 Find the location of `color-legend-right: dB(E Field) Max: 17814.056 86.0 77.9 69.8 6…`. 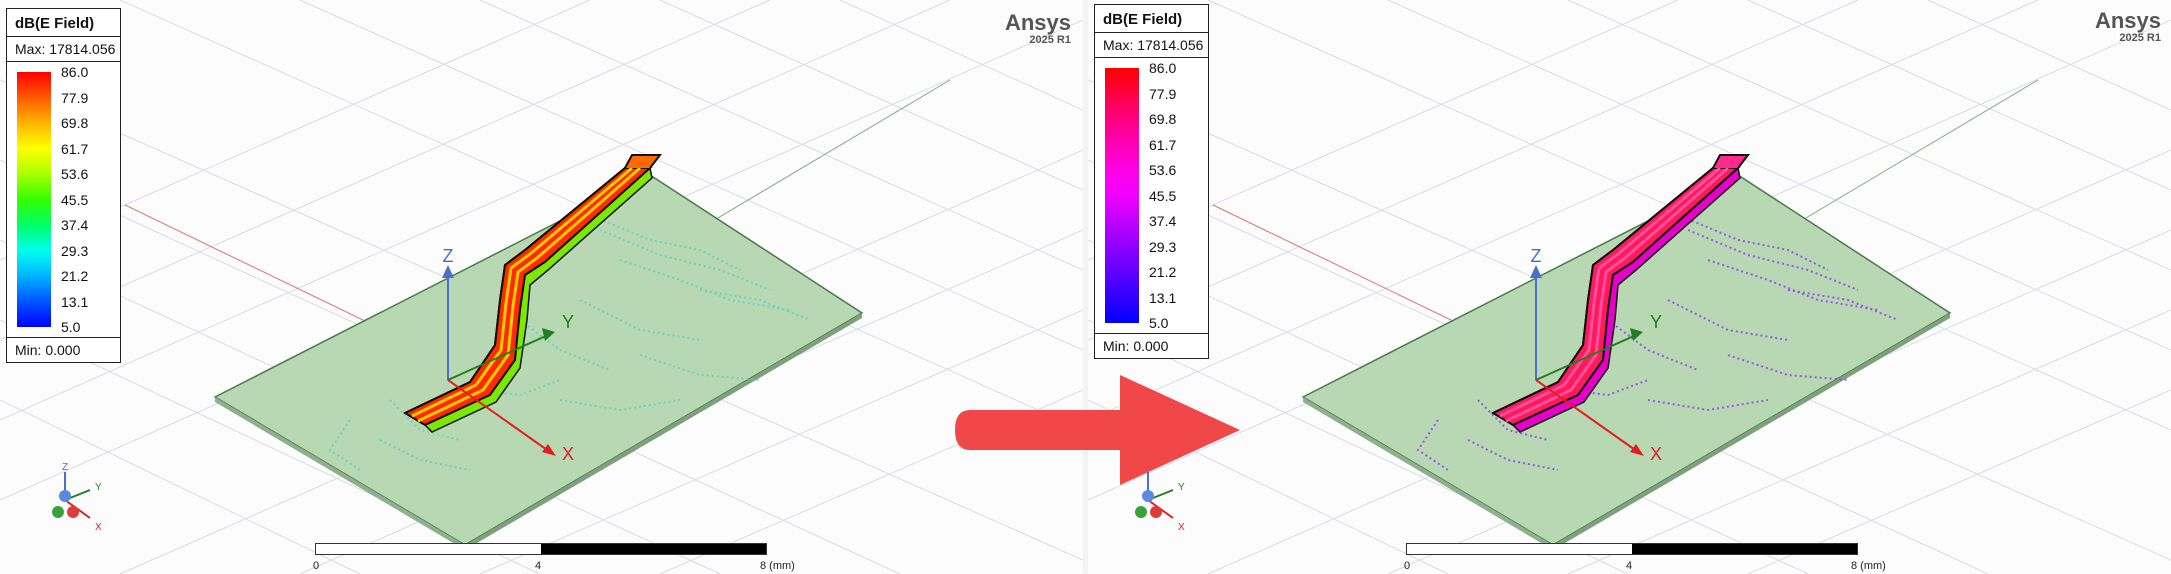

color-legend-right: dB(E Field) Max: 17814.056 86.0 77.9 69.8 6… is located at coordinates (1151, 181).